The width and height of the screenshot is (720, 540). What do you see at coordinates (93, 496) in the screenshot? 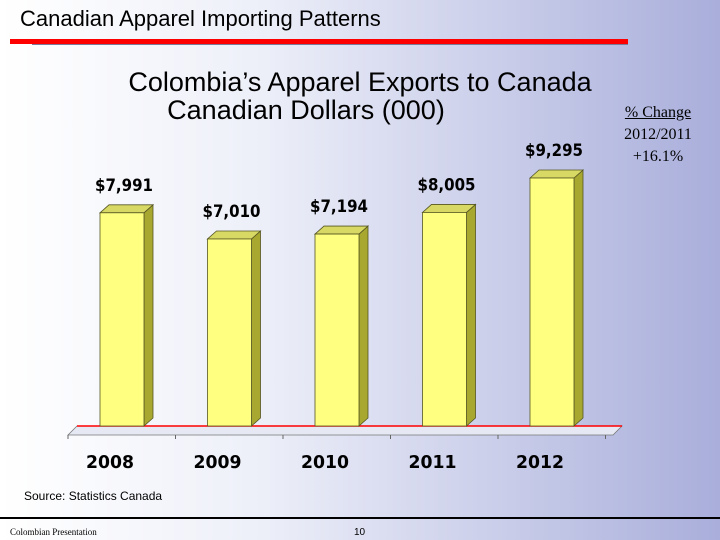
I see `source-note: Source: Statistics Canada` at bounding box center [93, 496].